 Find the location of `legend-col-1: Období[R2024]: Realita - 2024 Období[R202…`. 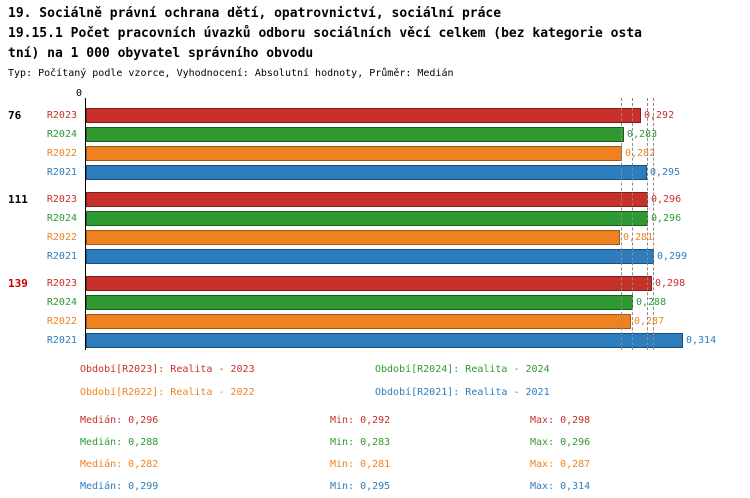

legend-col-1: Období[R2024]: Realita - 2024 Období[R202… is located at coordinates (462, 381).